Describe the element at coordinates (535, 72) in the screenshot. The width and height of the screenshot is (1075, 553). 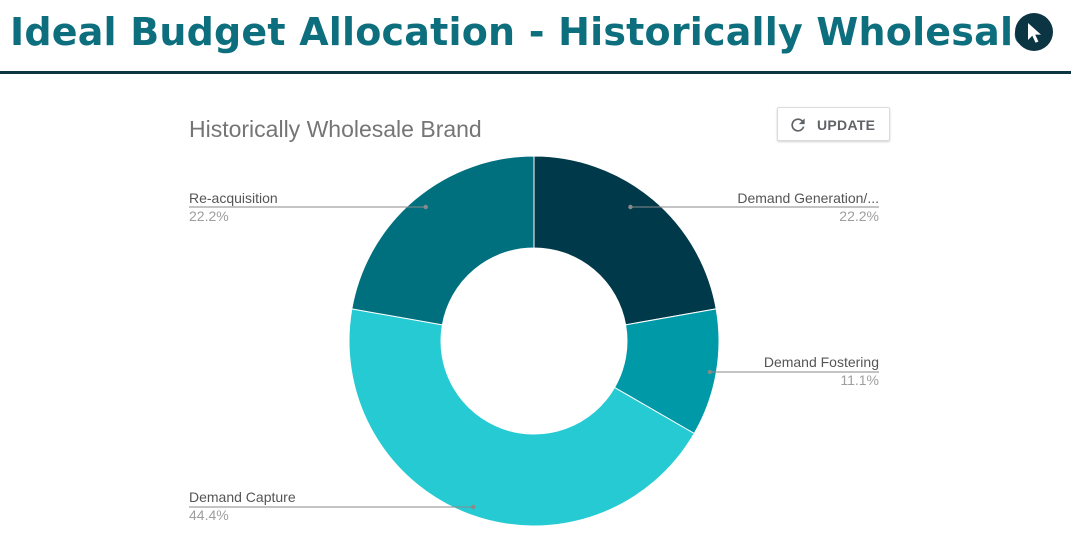
I see `header-divider` at that location.